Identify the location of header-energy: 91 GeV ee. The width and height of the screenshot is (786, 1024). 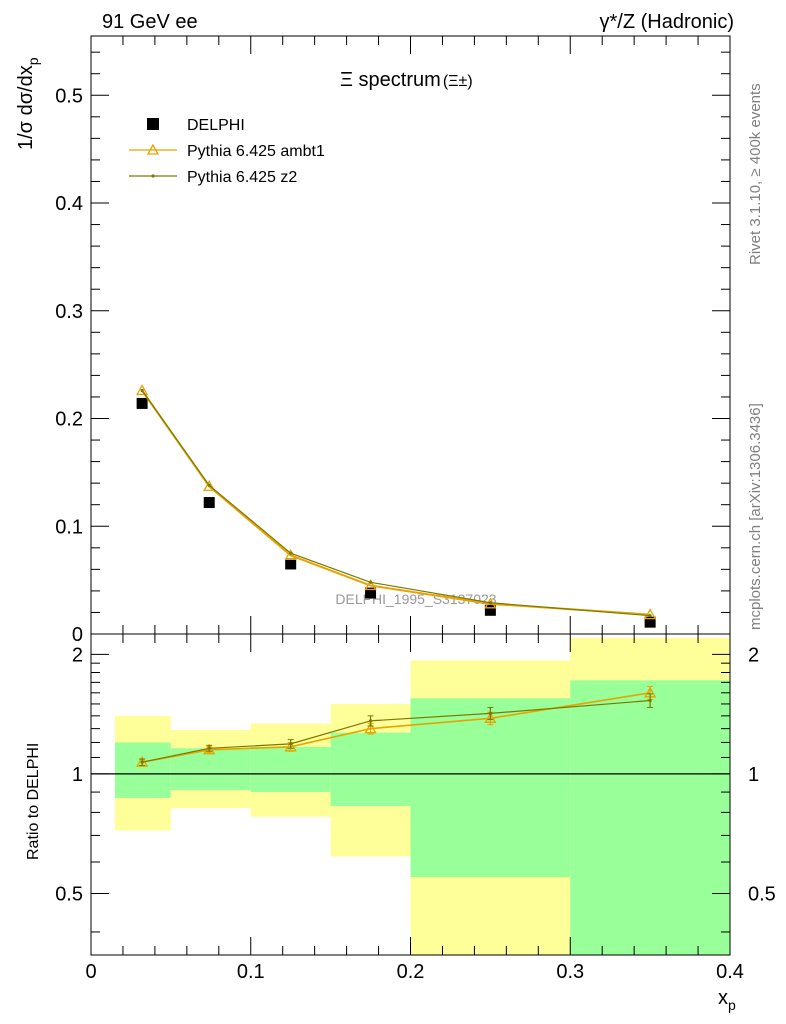
(150, 22).